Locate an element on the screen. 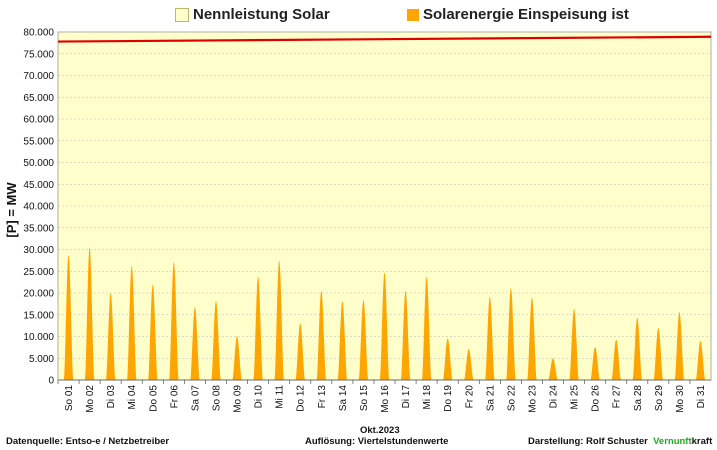  footer-source: Datenquelle: Entso-e / Netzbetreiber is located at coordinates (88, 441).